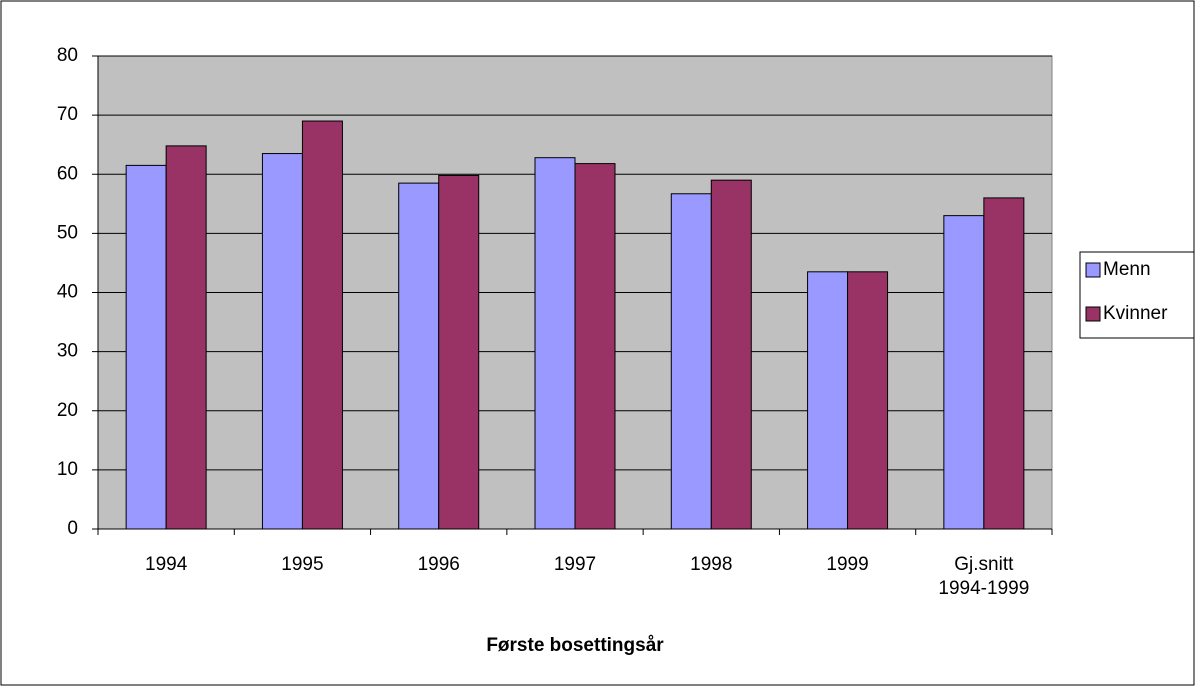 The height and width of the screenshot is (686, 1195). I want to click on y-tick-label: 40, so click(67, 292).